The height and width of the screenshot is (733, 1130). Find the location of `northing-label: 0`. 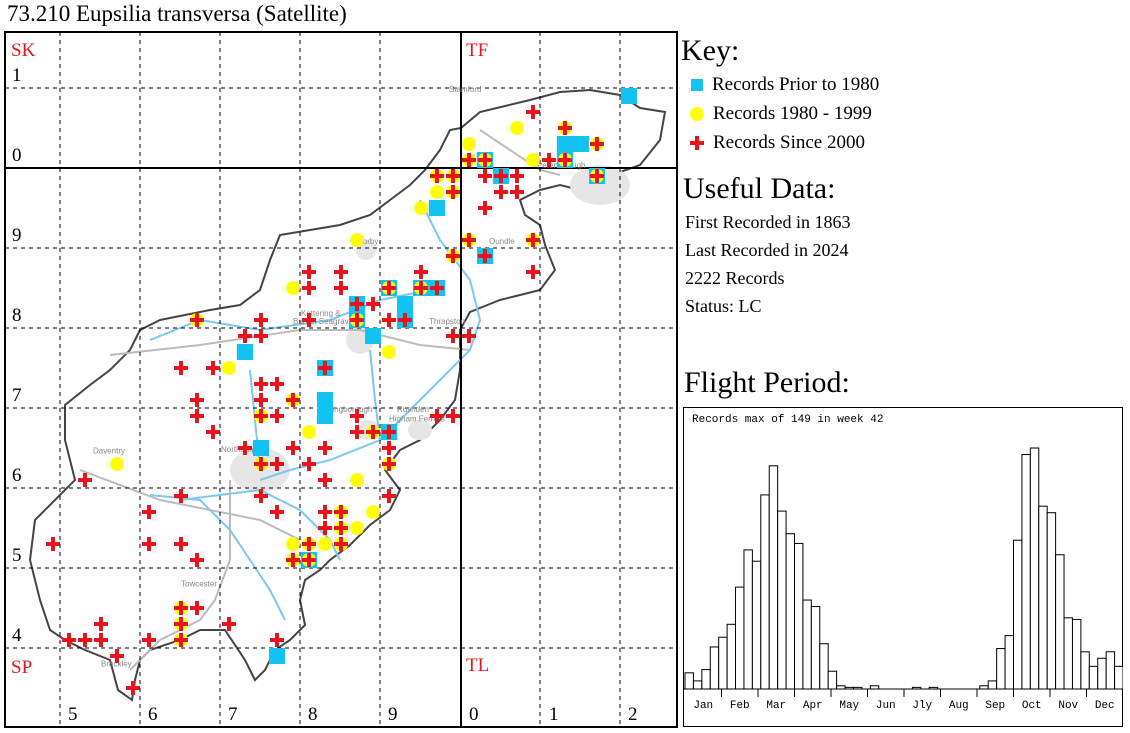

northing-label: 0 is located at coordinates (17, 155).